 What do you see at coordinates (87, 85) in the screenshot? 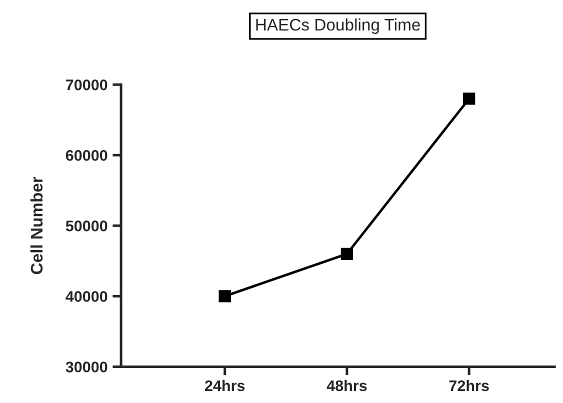
I see `y-tick-label: 70000` at bounding box center [87, 85].